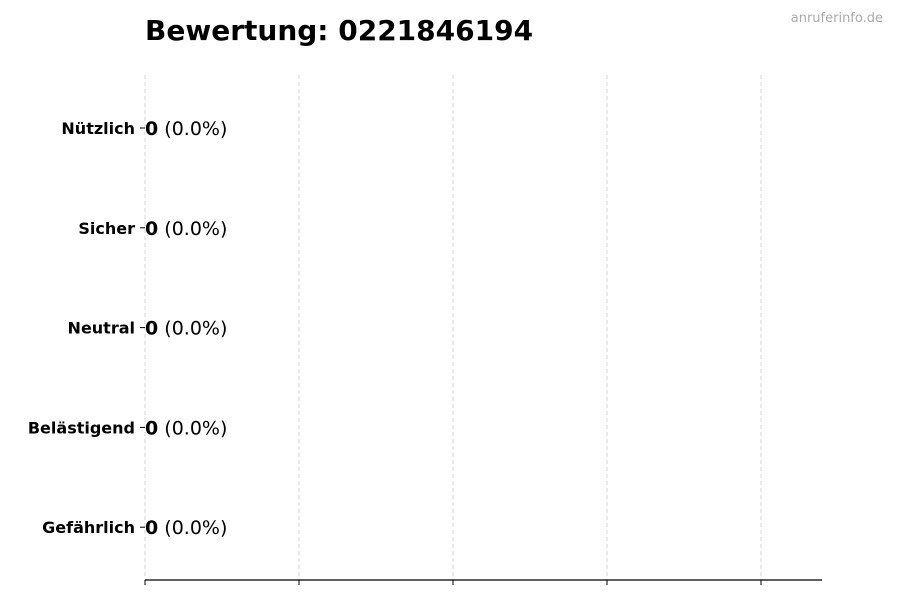 The height and width of the screenshot is (600, 900). Describe the element at coordinates (101, 328) in the screenshot. I see `category-label: Neutral` at that location.